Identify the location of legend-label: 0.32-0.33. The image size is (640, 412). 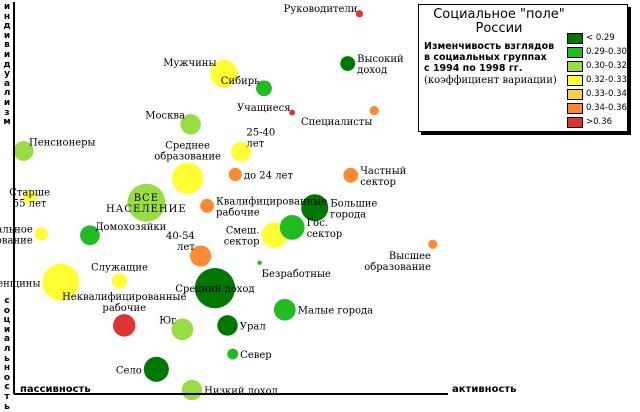
(606, 80).